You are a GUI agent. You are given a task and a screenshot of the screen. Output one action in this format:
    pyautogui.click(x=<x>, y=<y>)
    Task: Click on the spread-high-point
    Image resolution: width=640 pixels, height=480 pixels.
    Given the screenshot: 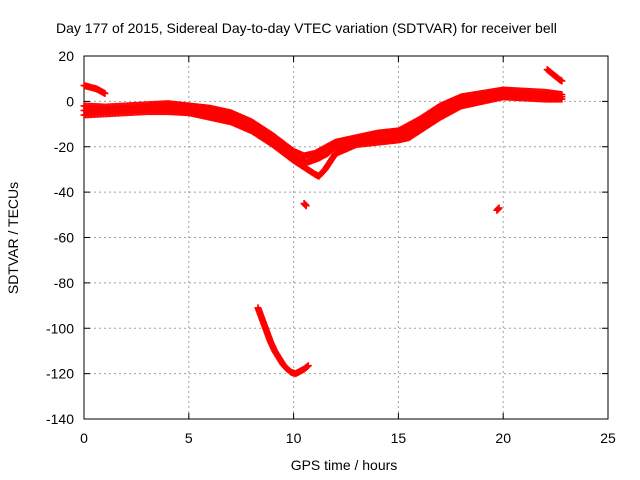 What is the action you would take?
    pyautogui.click(x=562, y=95)
    